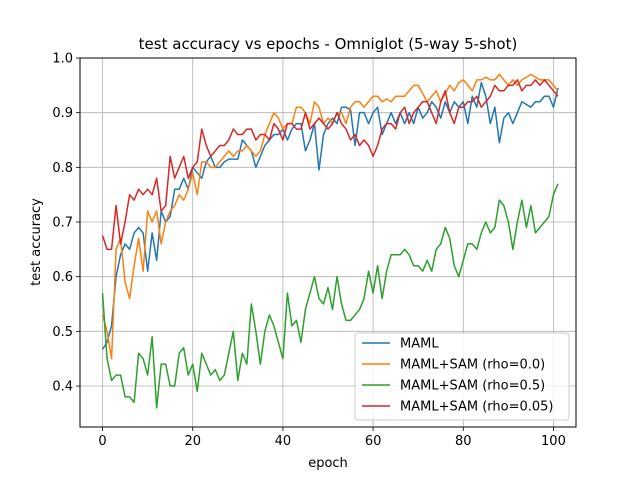 This screenshot has height=480, width=640. I want to click on legend-box, so click(462, 376).